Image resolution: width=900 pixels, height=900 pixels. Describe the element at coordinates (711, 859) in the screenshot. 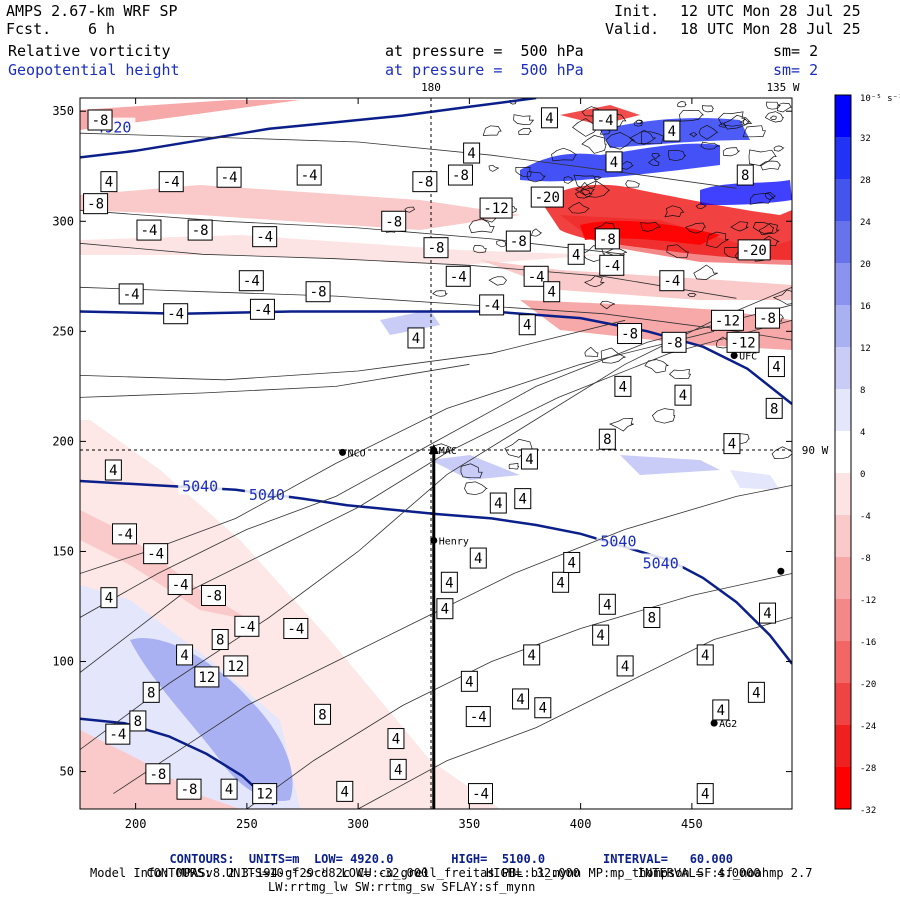

I see `footer-height-interval: 60.000` at that location.